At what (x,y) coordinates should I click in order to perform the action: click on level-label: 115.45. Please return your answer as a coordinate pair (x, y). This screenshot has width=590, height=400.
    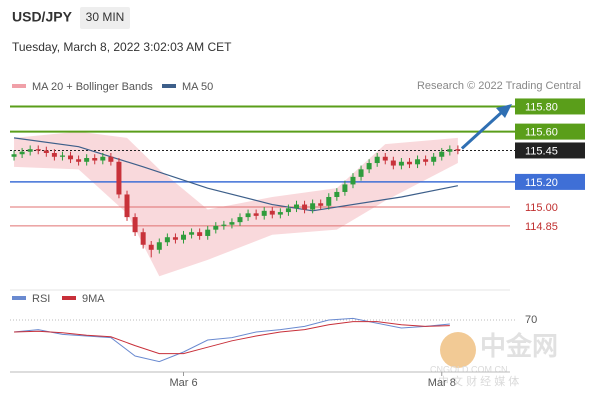
    Looking at the image, I should click on (541, 151).